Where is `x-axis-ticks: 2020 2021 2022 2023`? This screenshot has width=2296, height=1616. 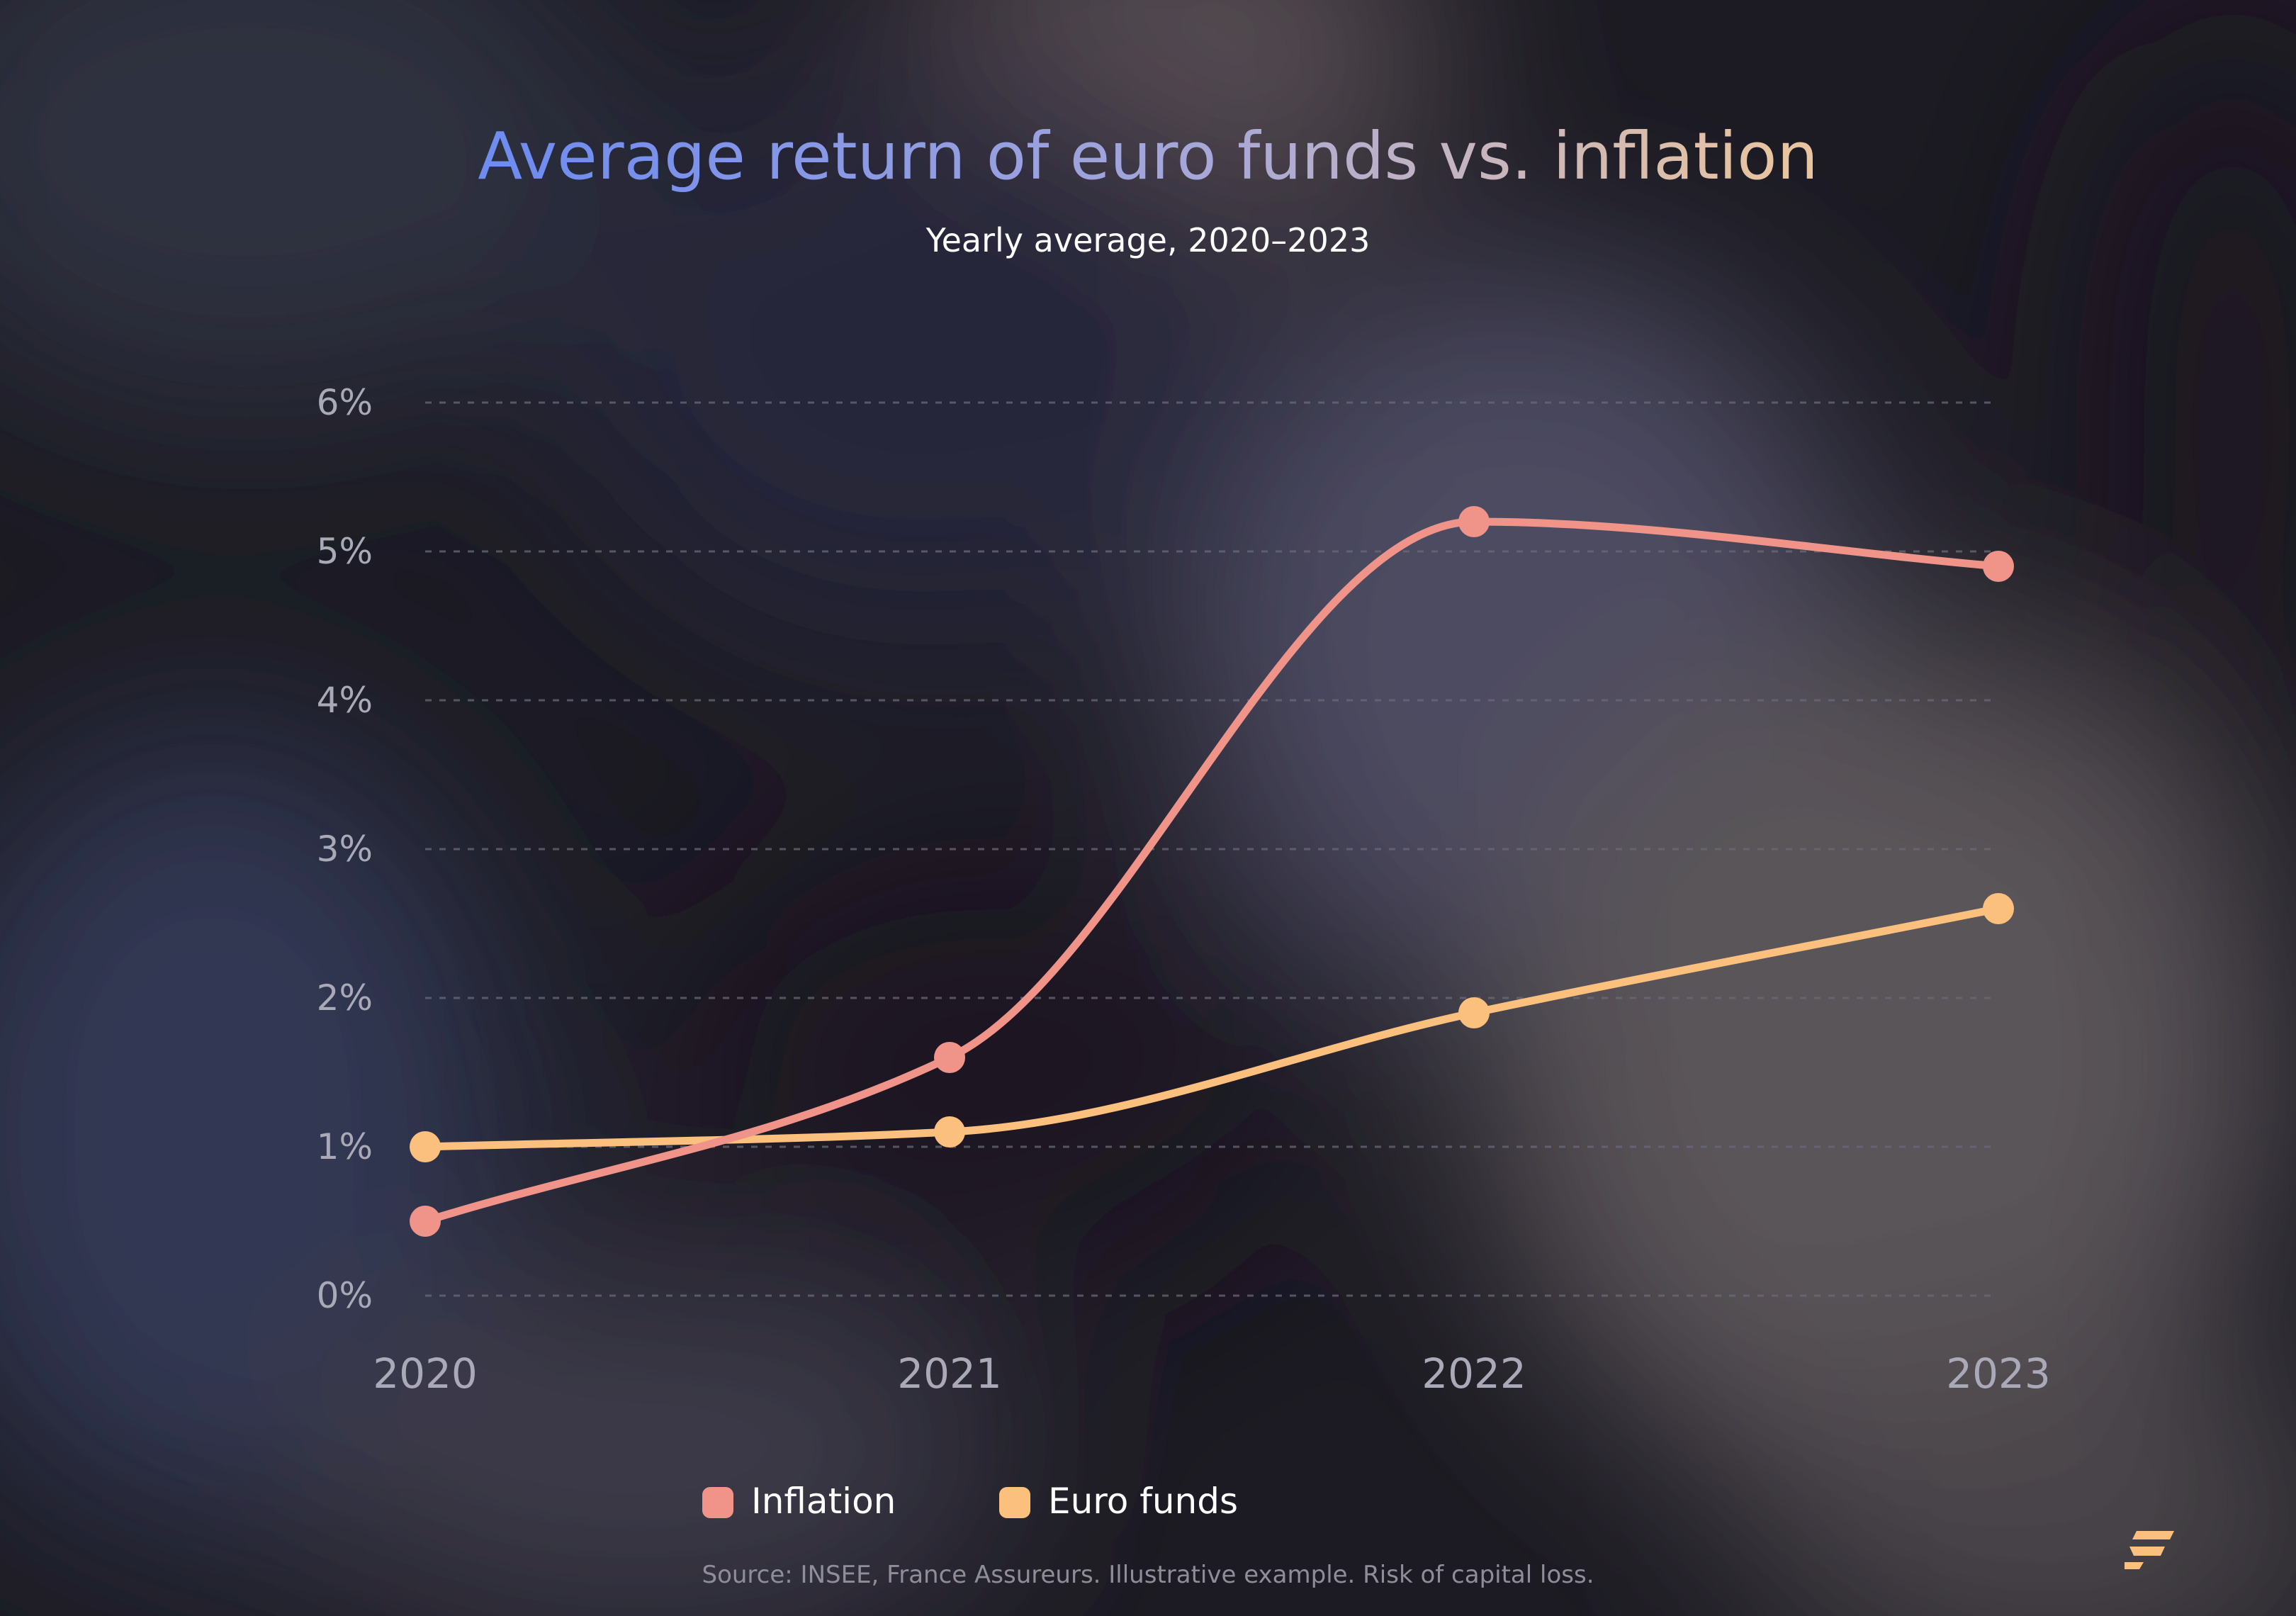
x-axis-ticks: 2020 2021 2022 2023 is located at coordinates (1212, 1374).